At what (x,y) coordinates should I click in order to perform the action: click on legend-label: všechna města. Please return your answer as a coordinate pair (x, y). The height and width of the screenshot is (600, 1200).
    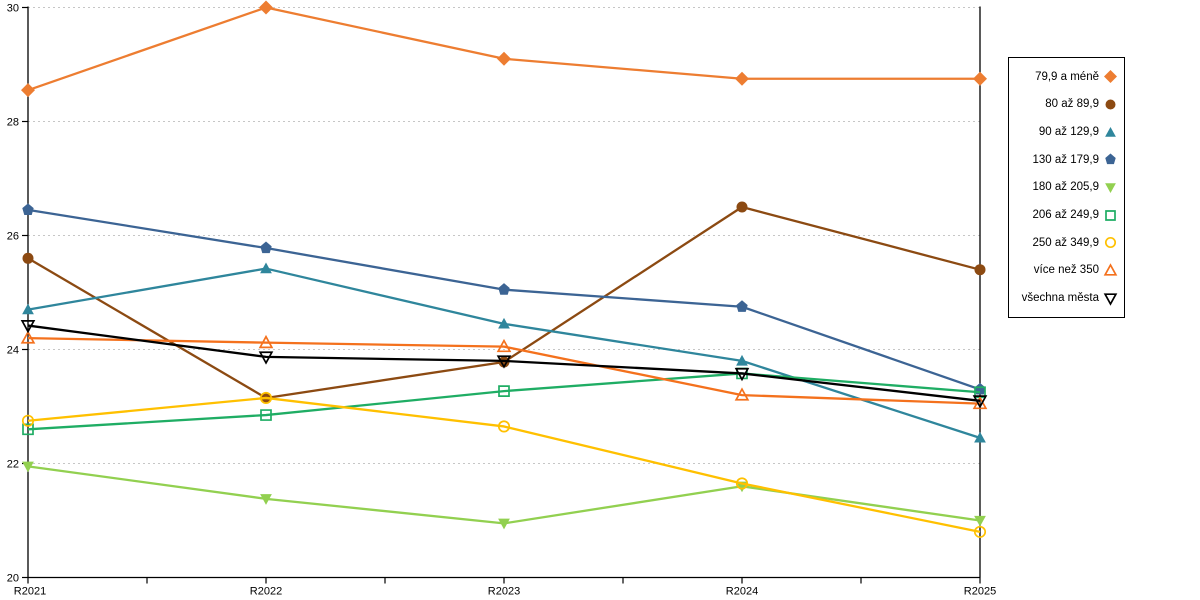
    Looking at the image, I should click on (1060, 298).